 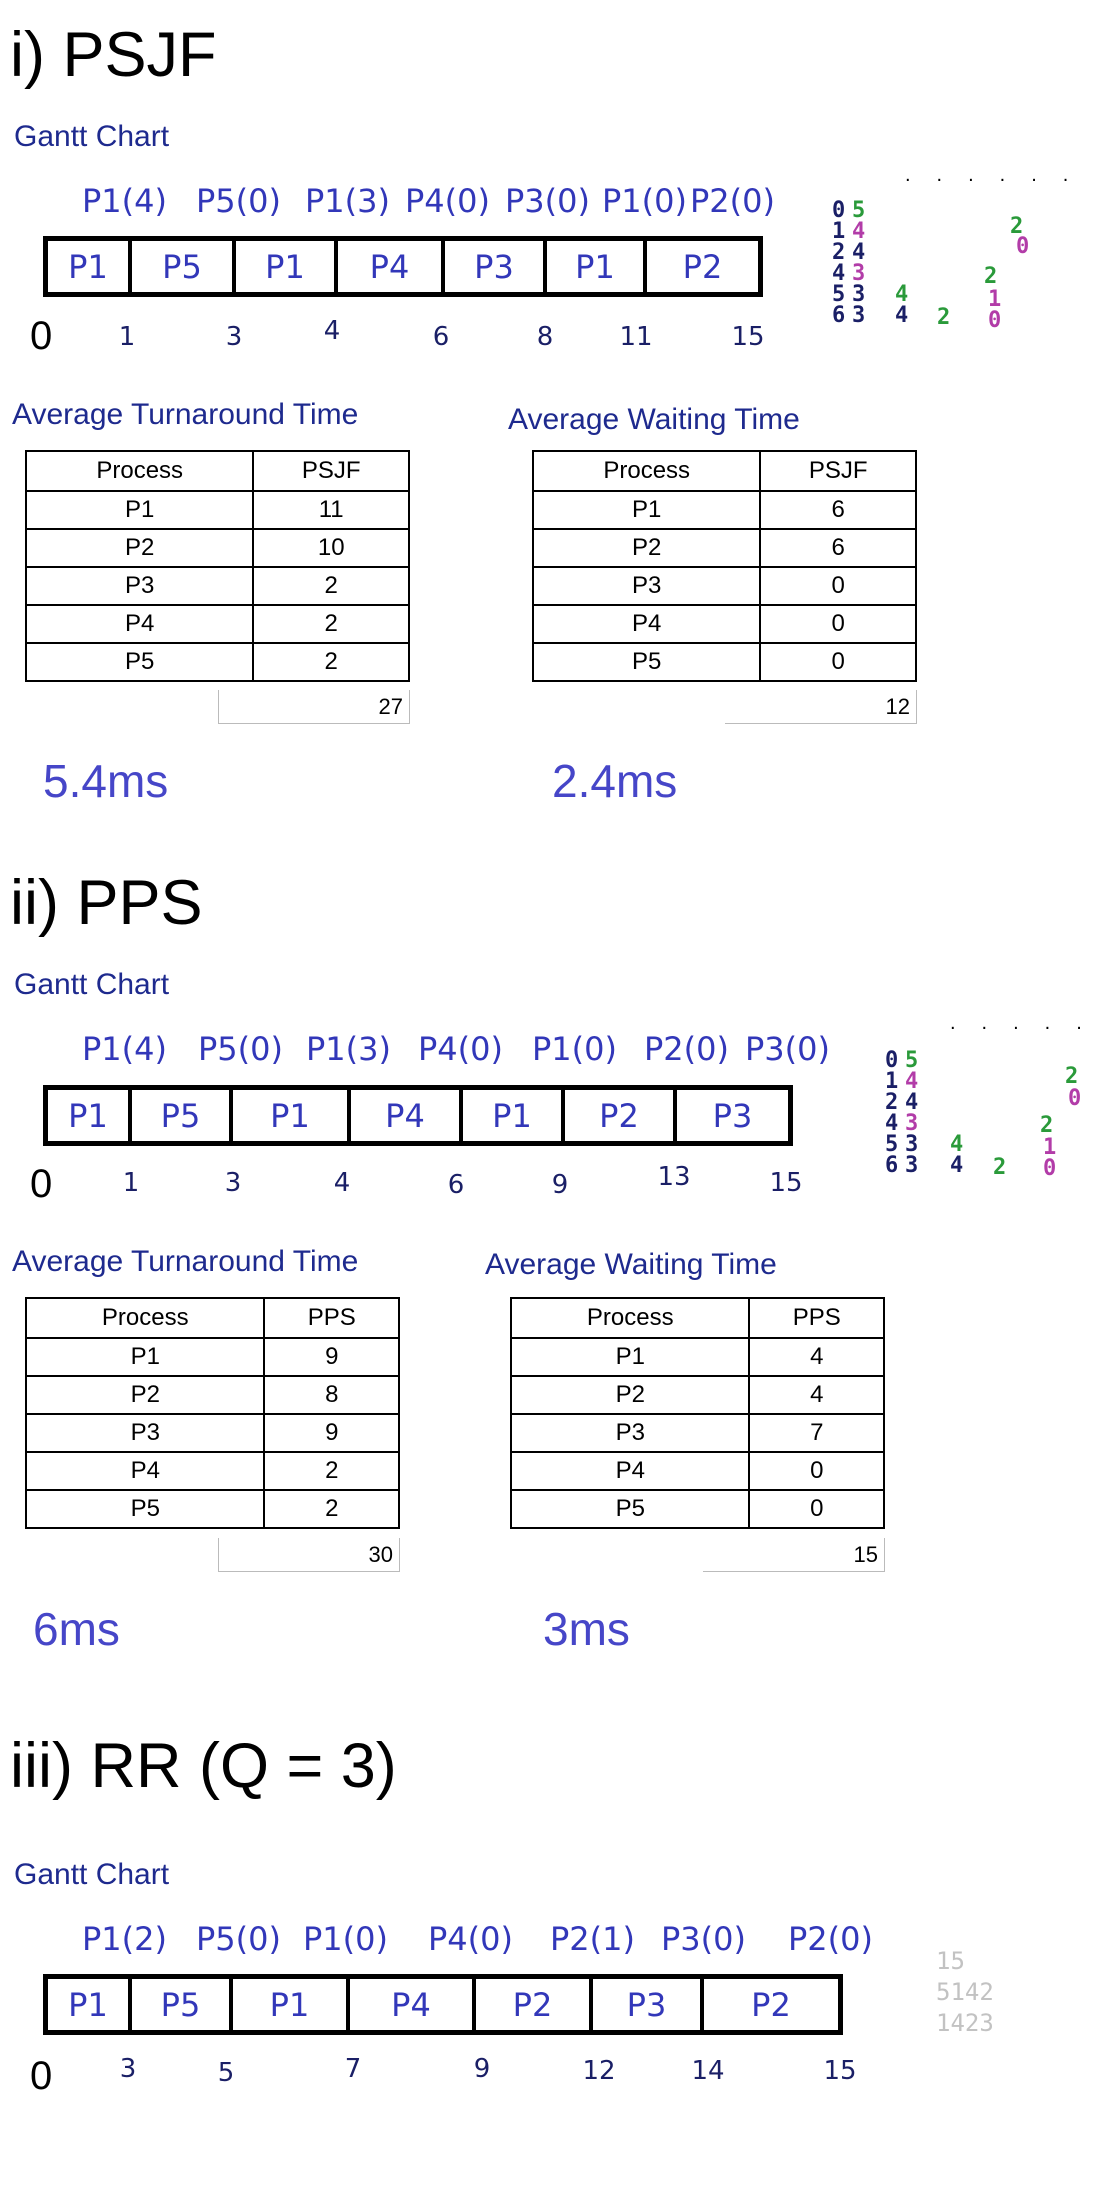 What do you see at coordinates (470, 1939) in the screenshot?
I see `rr-annotation: P4(0)` at bounding box center [470, 1939].